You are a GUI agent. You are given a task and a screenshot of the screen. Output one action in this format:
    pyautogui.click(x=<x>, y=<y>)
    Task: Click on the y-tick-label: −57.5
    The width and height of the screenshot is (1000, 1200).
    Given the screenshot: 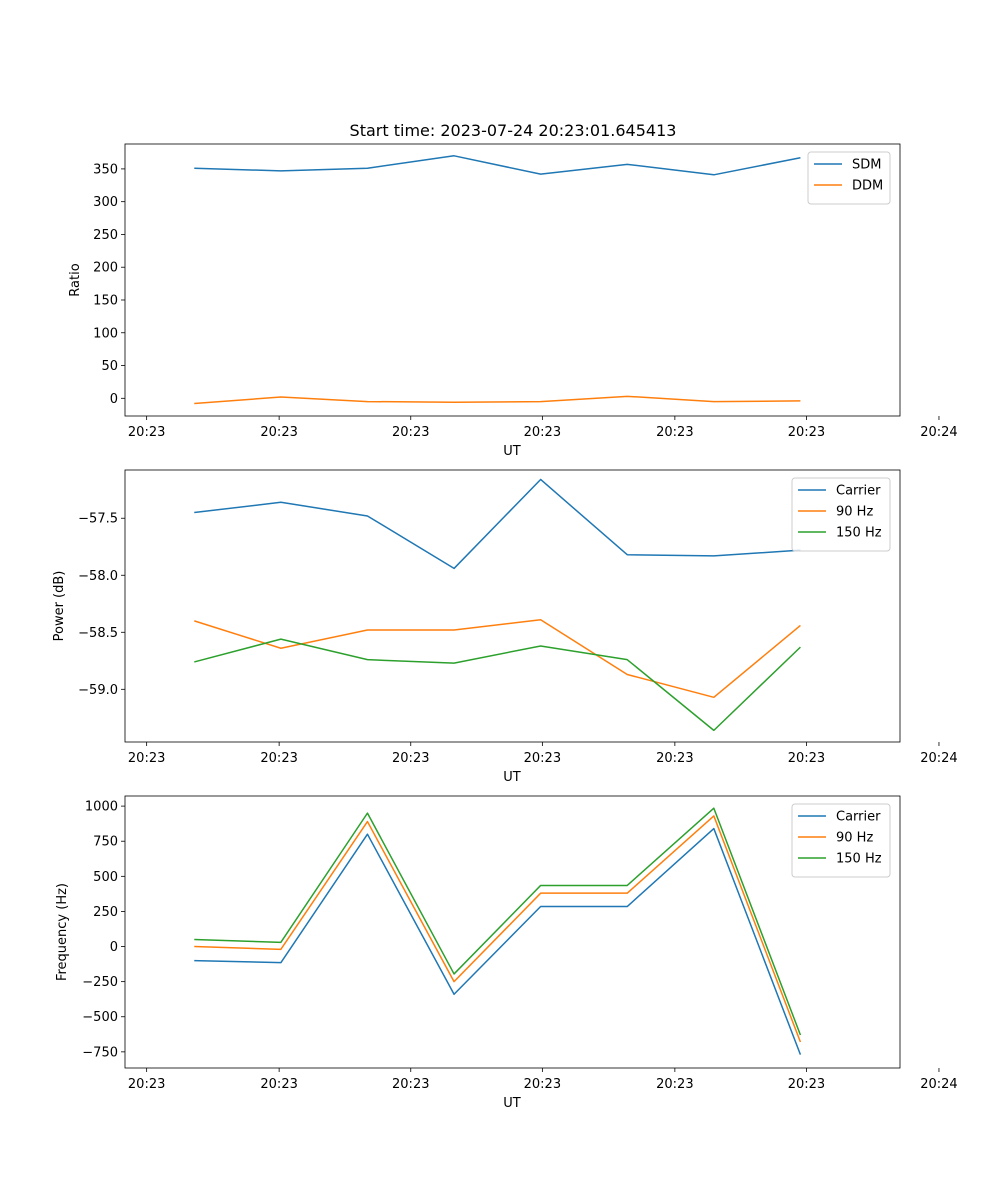 What is the action you would take?
    pyautogui.click(x=98, y=519)
    